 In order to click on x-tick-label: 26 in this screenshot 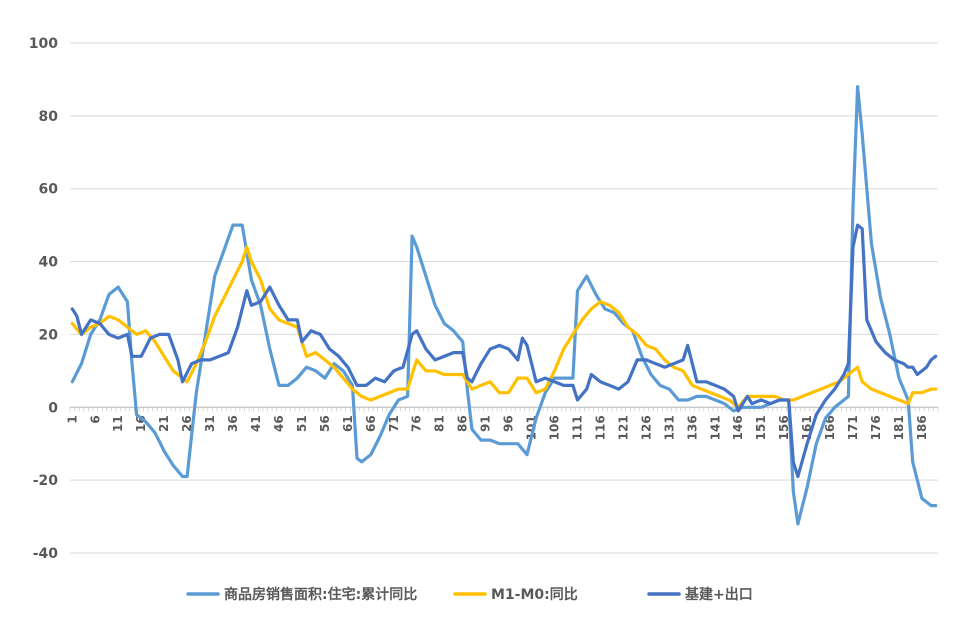, I will do `click(187, 423)`.